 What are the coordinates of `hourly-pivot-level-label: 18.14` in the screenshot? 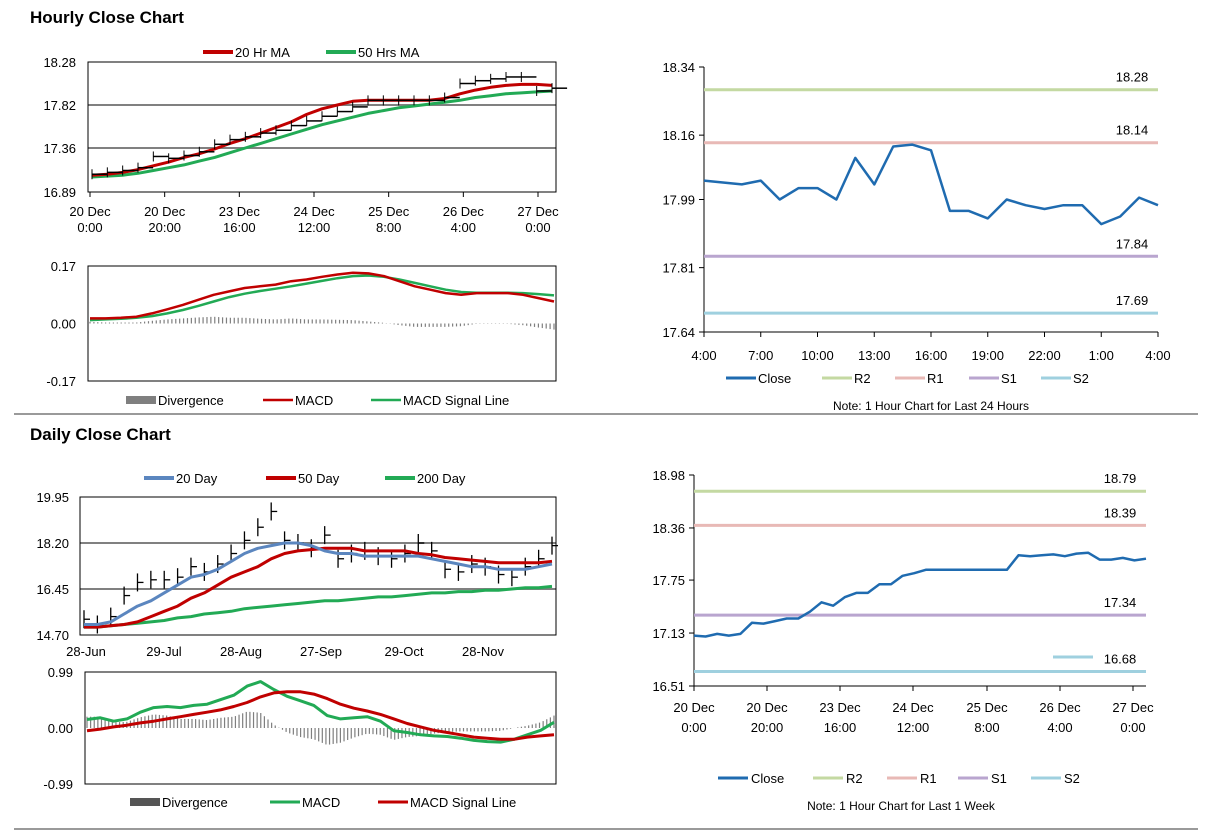 It's located at (1132, 130).